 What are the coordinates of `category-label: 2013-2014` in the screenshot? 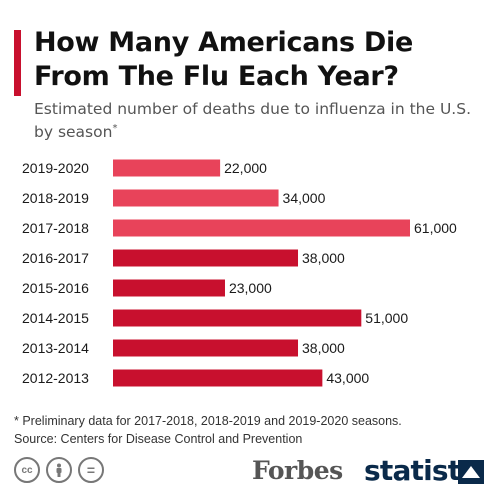 It's located at (55, 348).